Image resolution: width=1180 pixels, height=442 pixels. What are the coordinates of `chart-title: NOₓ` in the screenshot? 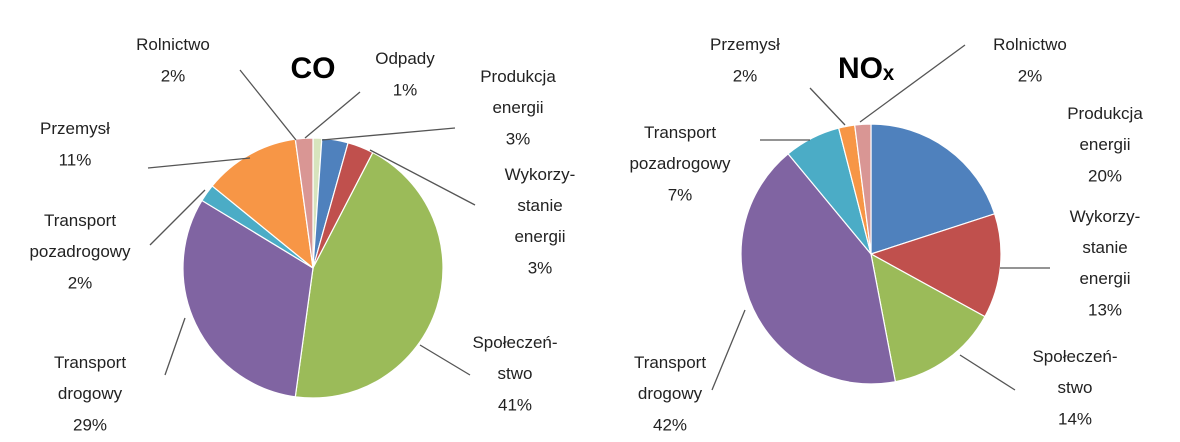 It's located at (866, 68).